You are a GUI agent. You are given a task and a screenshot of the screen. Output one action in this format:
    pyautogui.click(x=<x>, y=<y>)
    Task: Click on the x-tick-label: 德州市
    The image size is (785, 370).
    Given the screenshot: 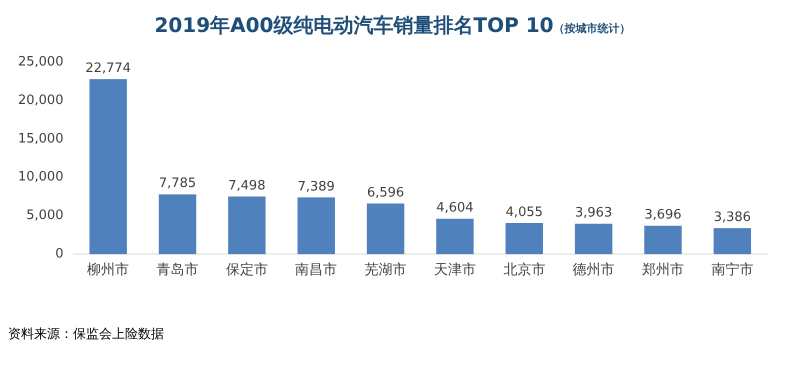 What is the action you would take?
    pyautogui.click(x=593, y=270)
    